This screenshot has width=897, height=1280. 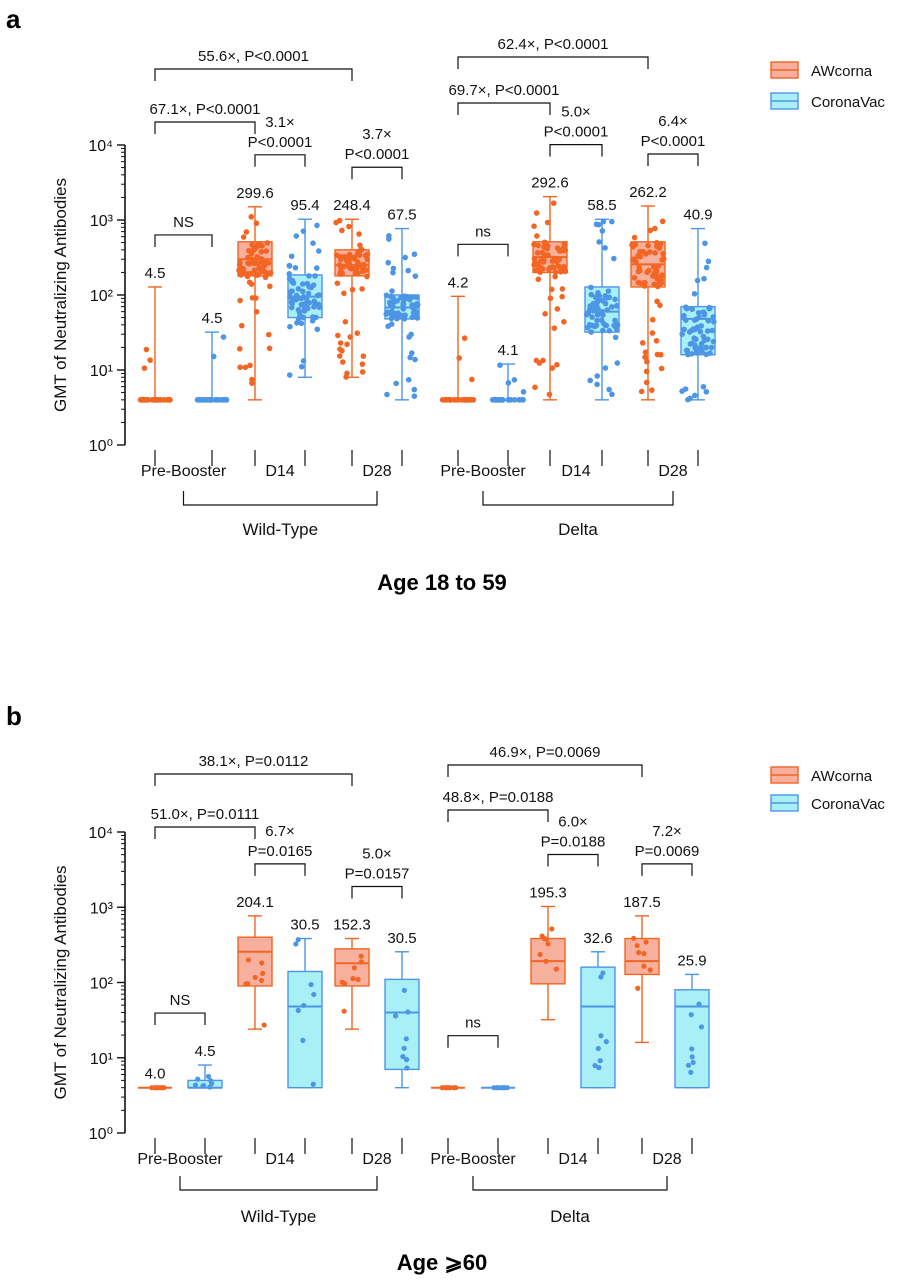 What do you see at coordinates (255, 902) in the screenshot?
I see `gmt-value-label: 204.1` at bounding box center [255, 902].